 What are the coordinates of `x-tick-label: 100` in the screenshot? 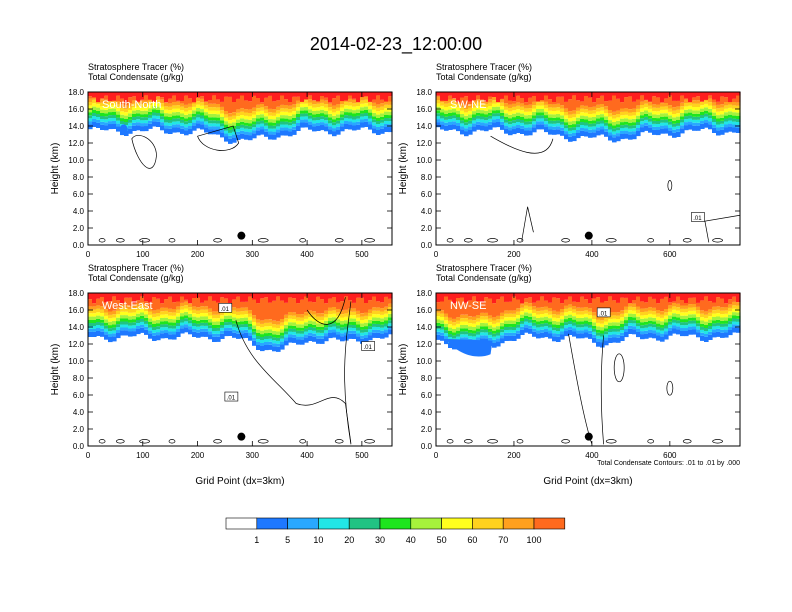 It's located at (143, 254).